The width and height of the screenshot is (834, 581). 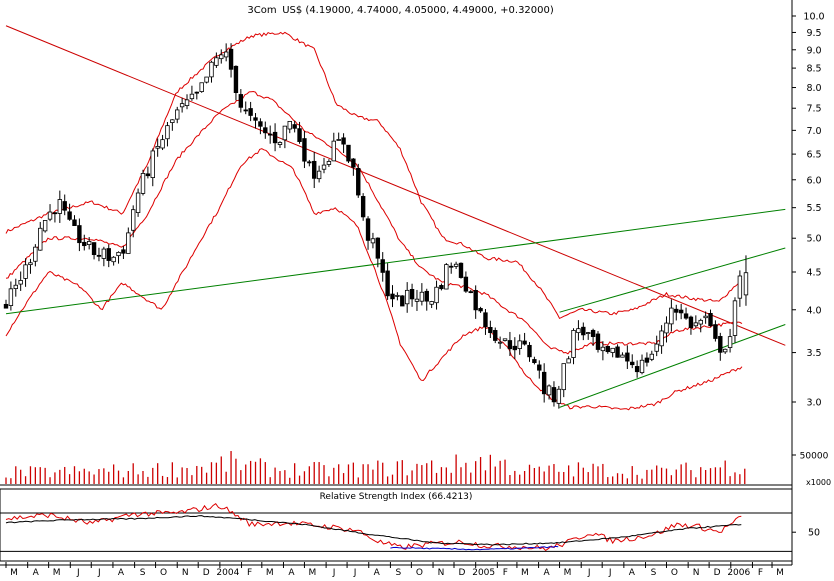 I want to click on rsi-series-line, so click(x=373, y=527).